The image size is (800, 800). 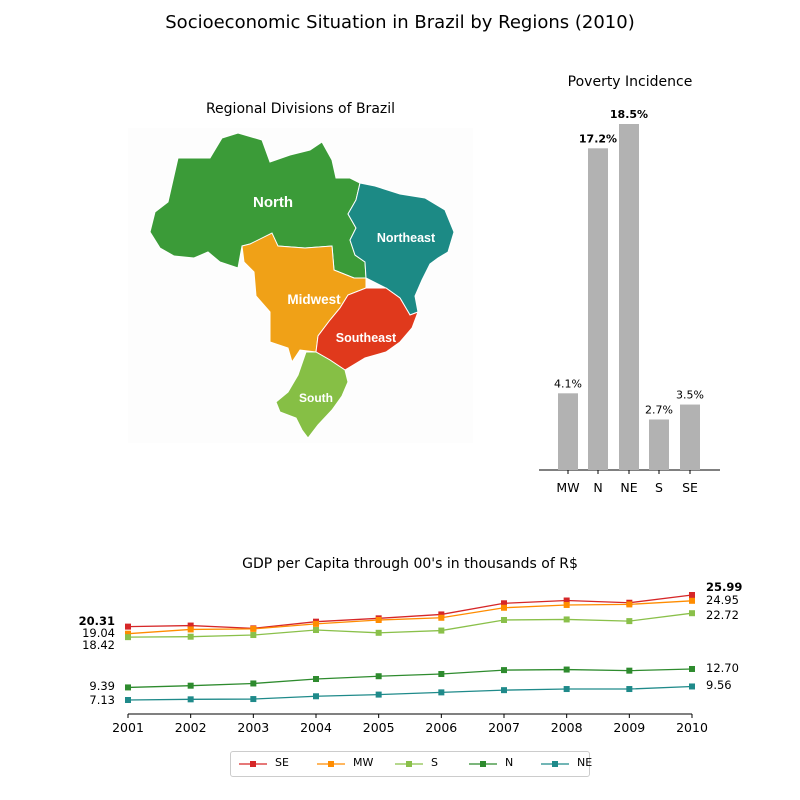 What do you see at coordinates (722, 668) in the screenshot?
I see `end-value-label: 12.70` at bounding box center [722, 668].